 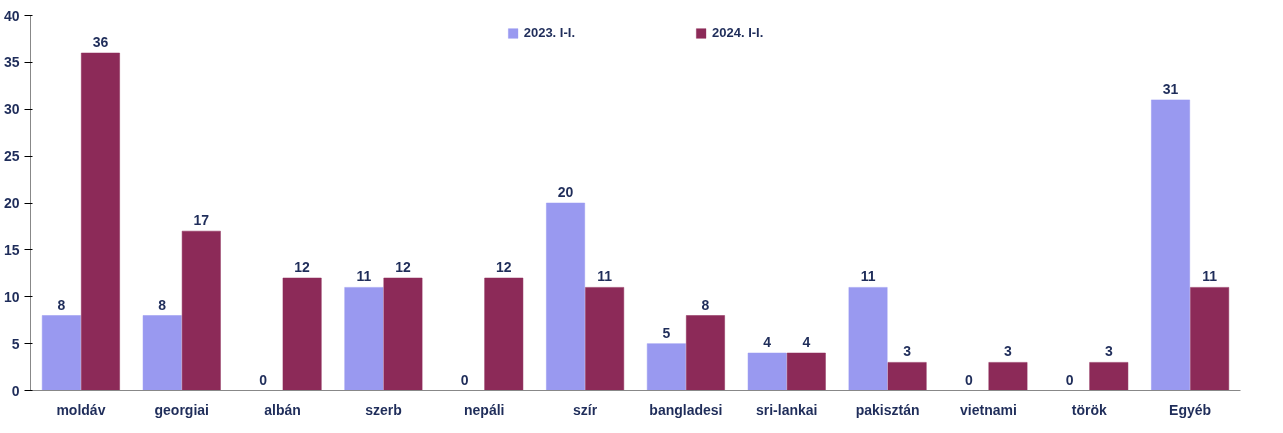 I want to click on x-tick-label: szerb, so click(x=383, y=409).